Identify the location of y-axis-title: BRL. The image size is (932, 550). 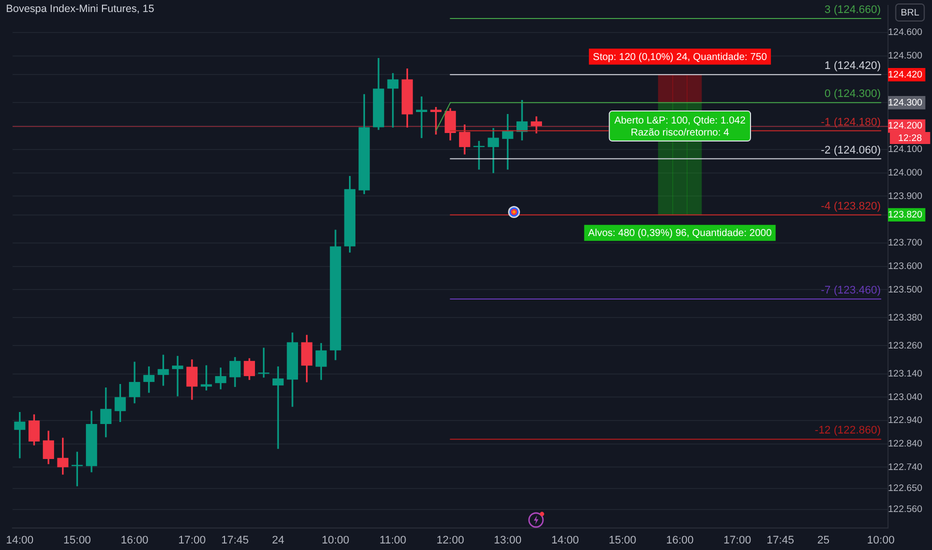
(910, 13).